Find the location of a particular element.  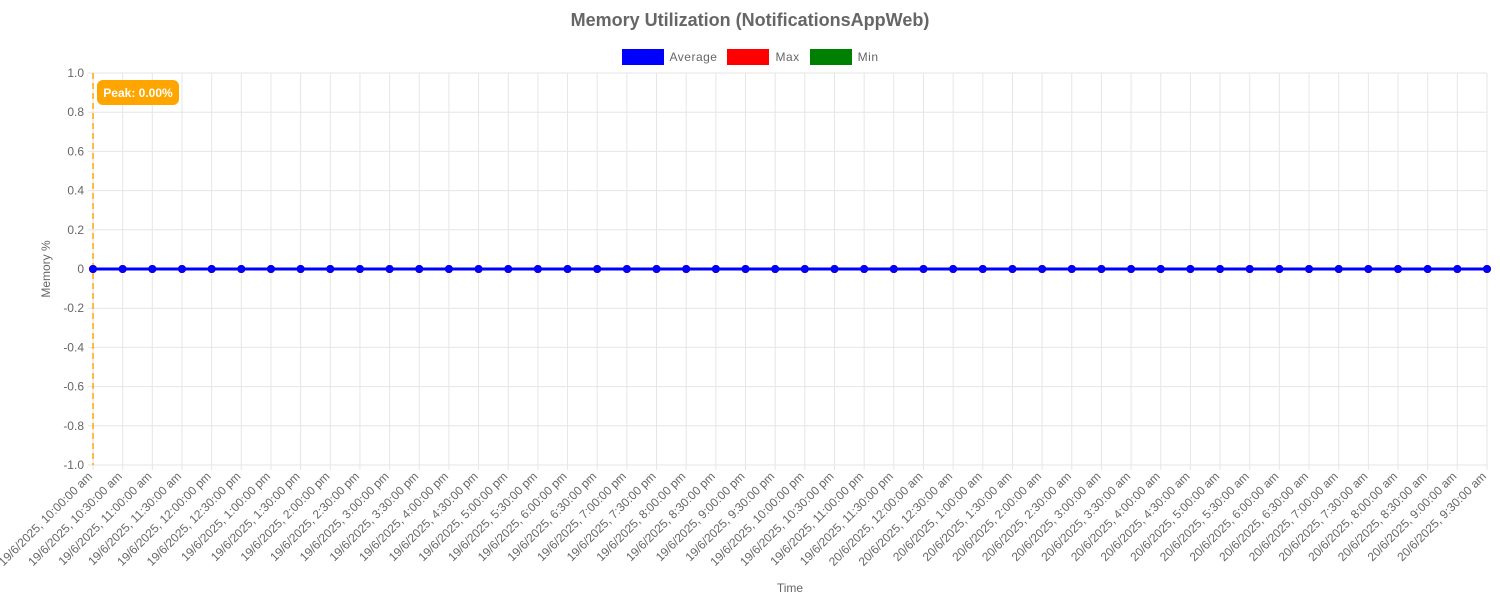

legend: Average Max Min is located at coordinates (750, 57).